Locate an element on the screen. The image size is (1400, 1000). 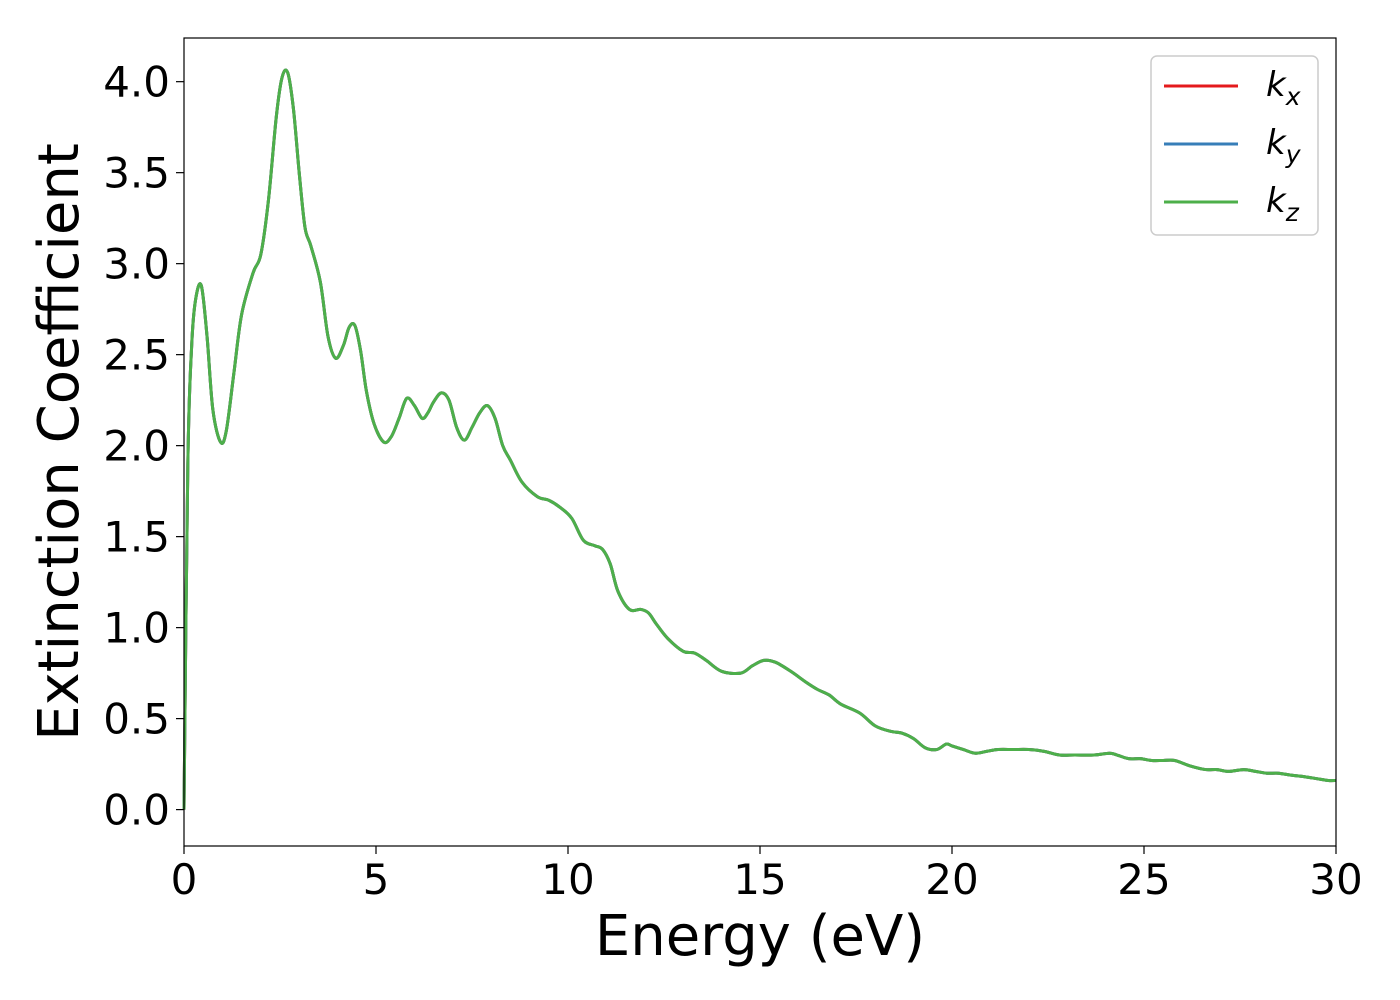
y-tick-label: 3.5 is located at coordinates (136, 173).